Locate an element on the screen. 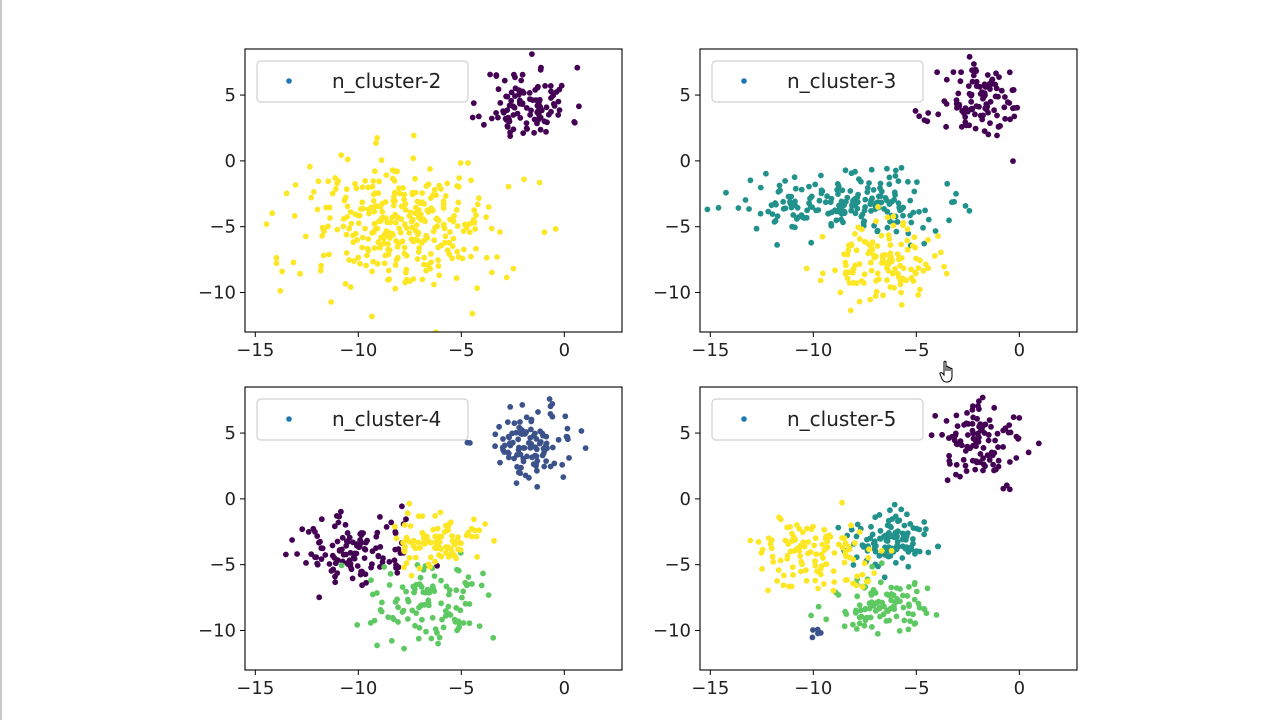 This screenshot has height=720, width=1280. axes-frame is located at coordinates (888, 190).